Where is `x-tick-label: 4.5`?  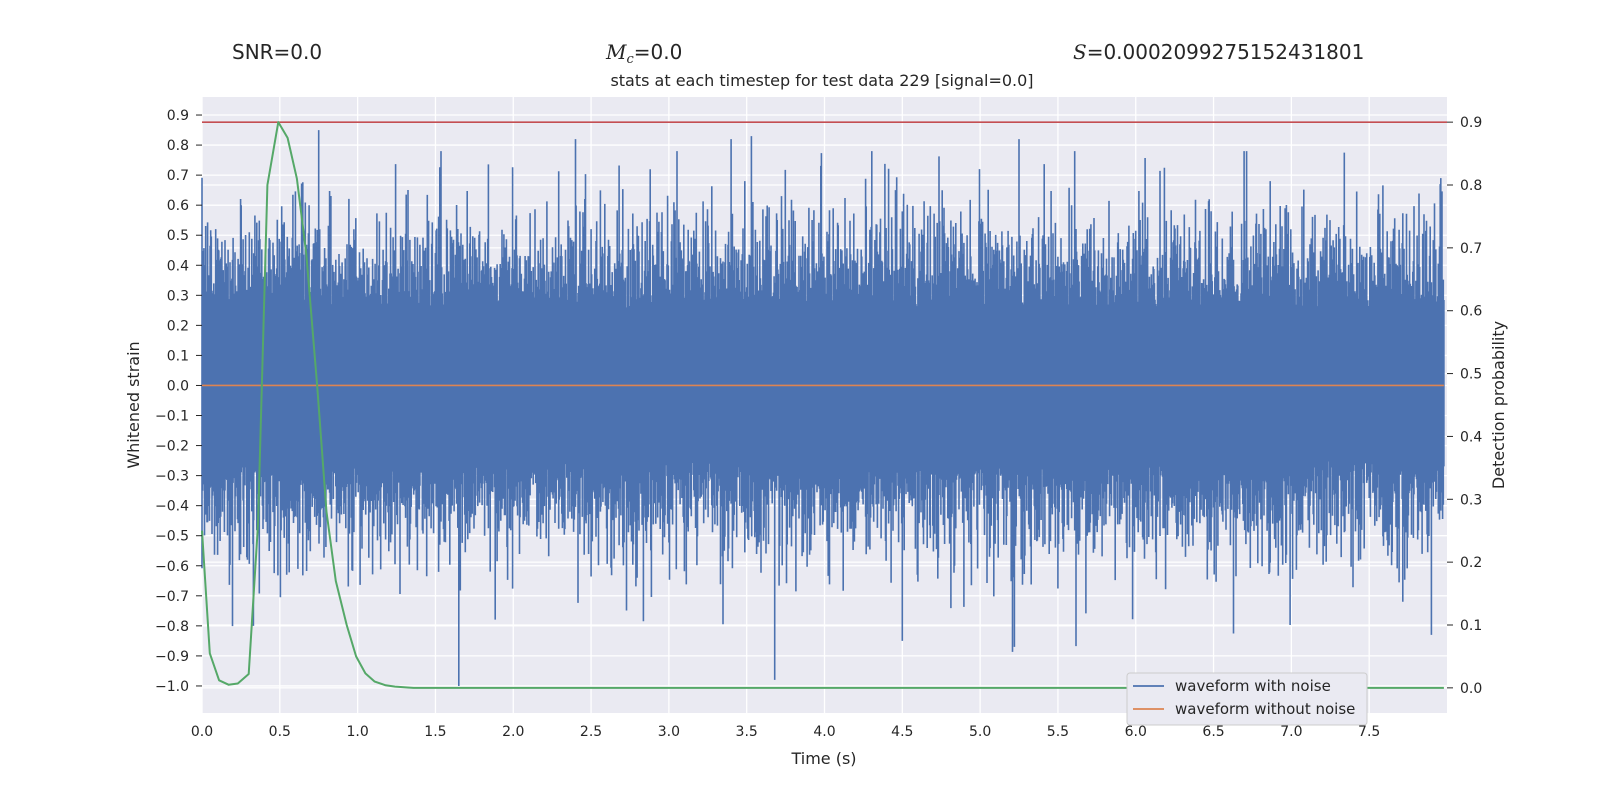 x-tick-label: 4.5 is located at coordinates (902, 732).